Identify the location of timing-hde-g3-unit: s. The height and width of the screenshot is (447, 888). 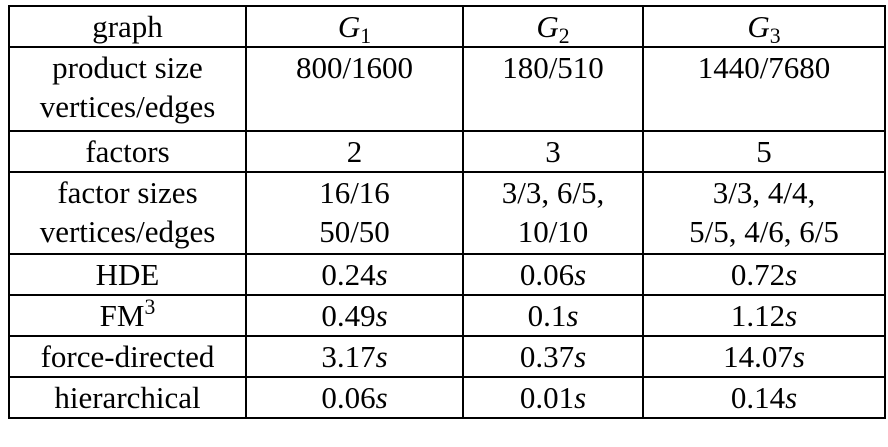
(791, 274).